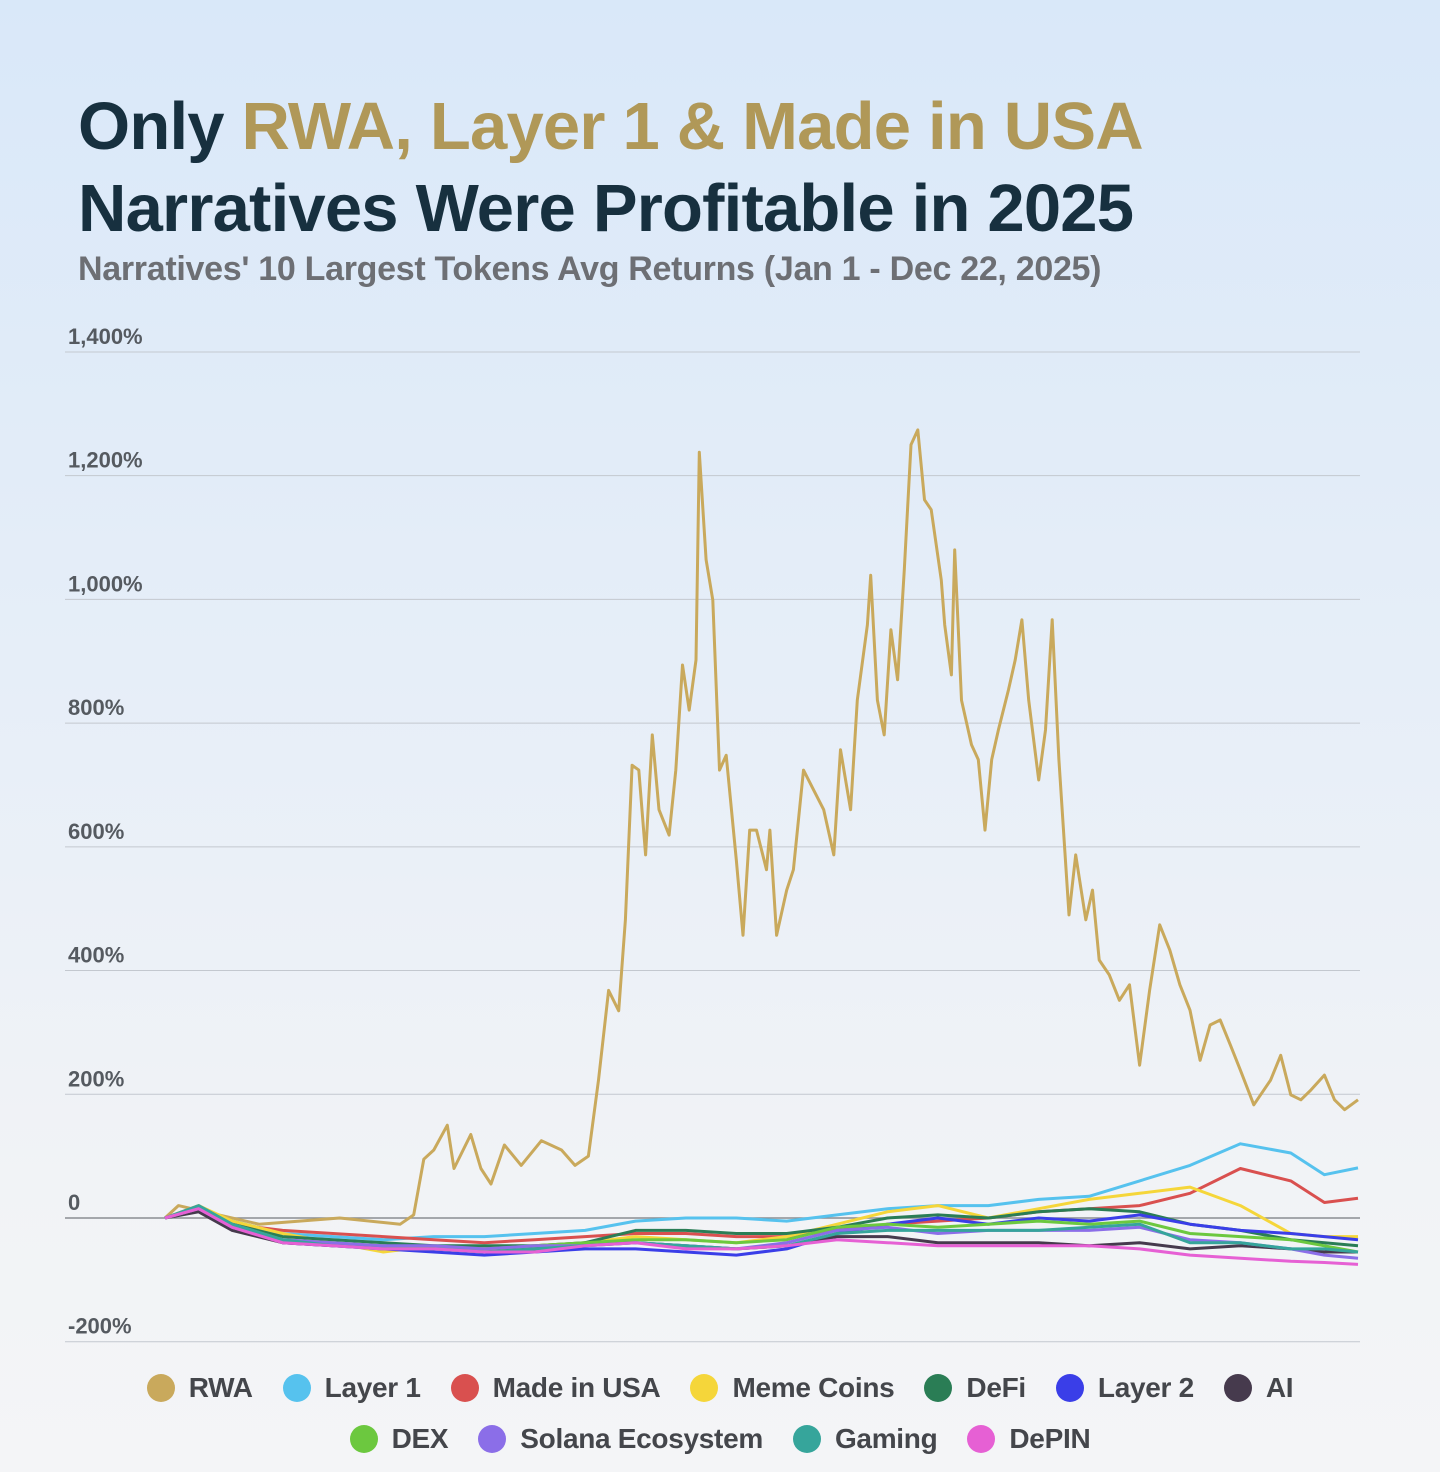  Describe the element at coordinates (641, 1438) in the screenshot. I see `legend-label: Solana Ecosystem` at that location.